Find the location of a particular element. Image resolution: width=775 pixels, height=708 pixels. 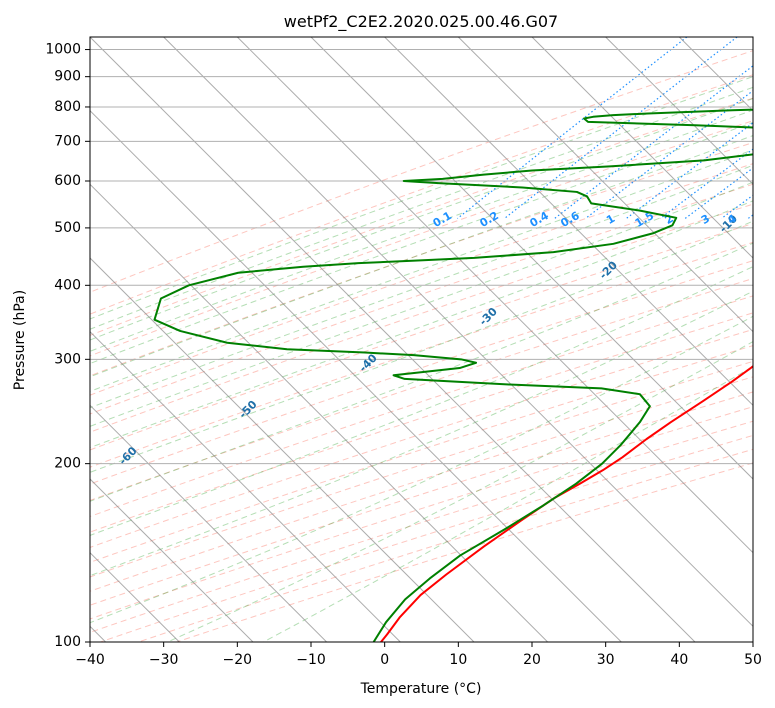

x-tick-label: −20 is located at coordinates (238, 660).